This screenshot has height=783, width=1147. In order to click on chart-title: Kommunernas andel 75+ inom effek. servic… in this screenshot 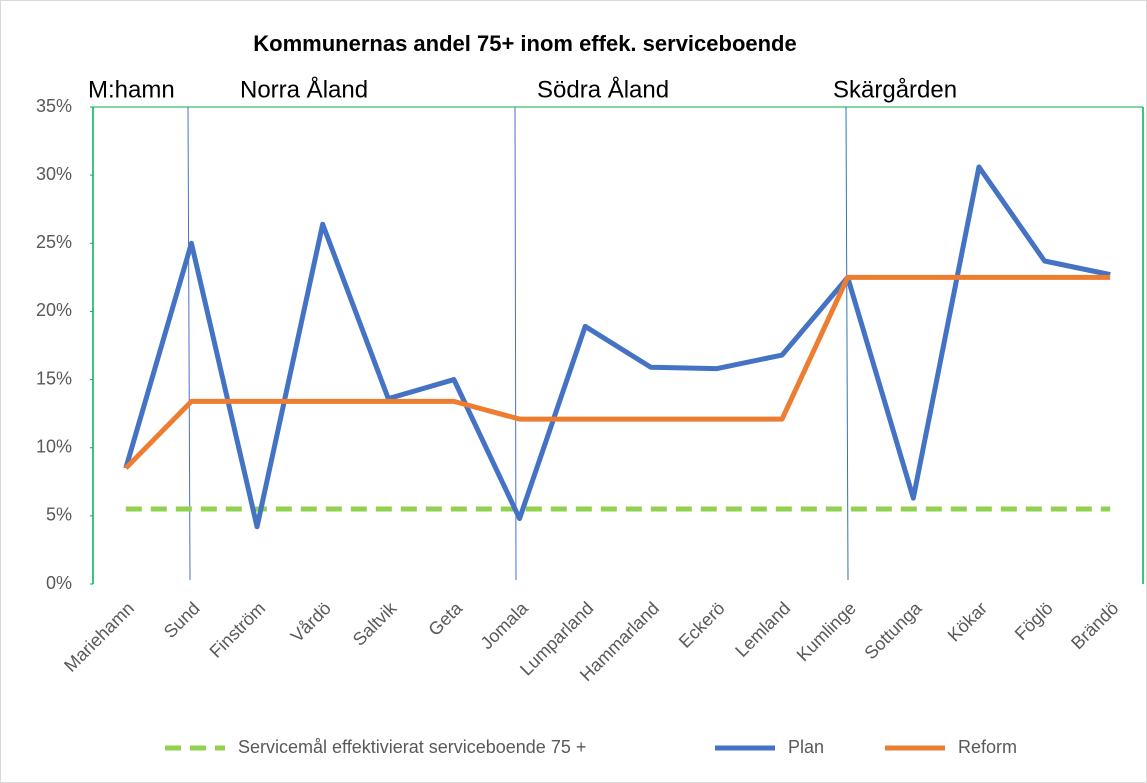, I will do `click(524, 43)`.